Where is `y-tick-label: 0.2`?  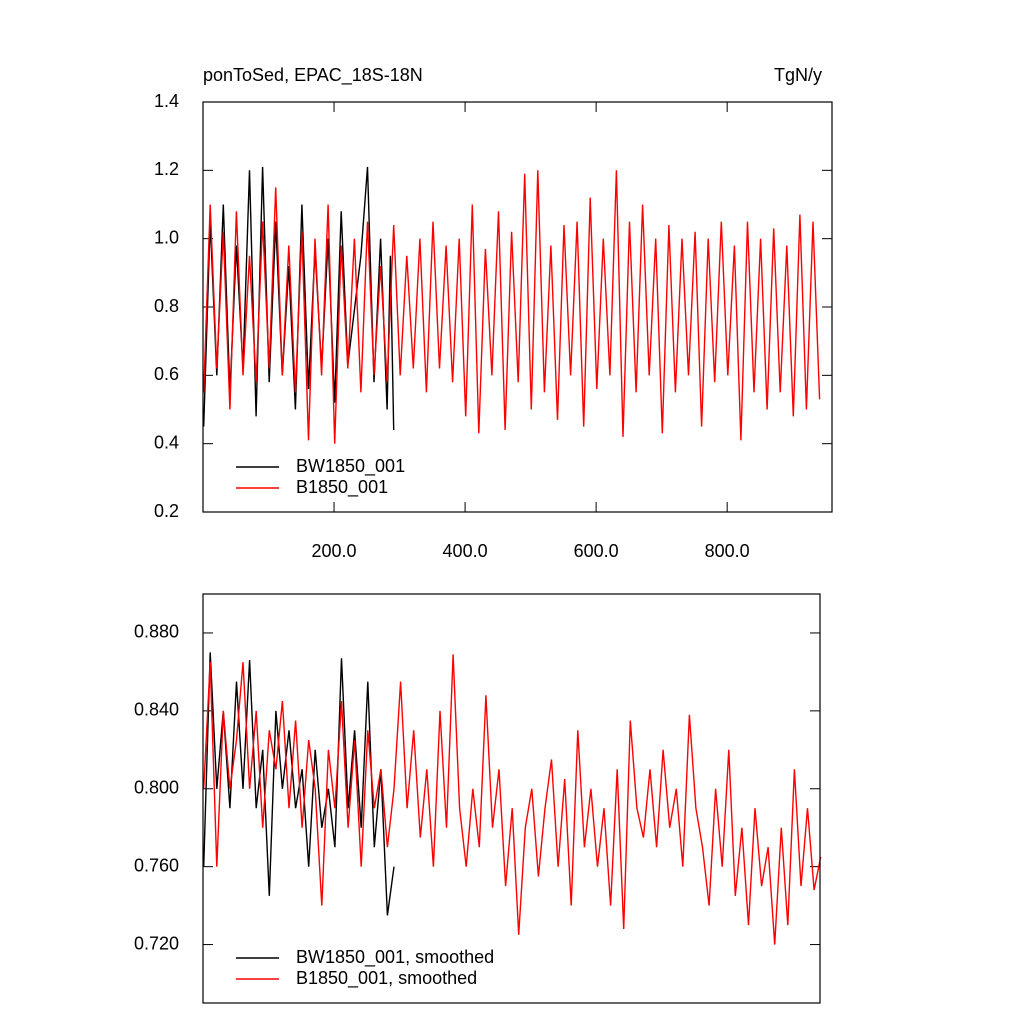 y-tick-label: 0.2 is located at coordinates (166, 511).